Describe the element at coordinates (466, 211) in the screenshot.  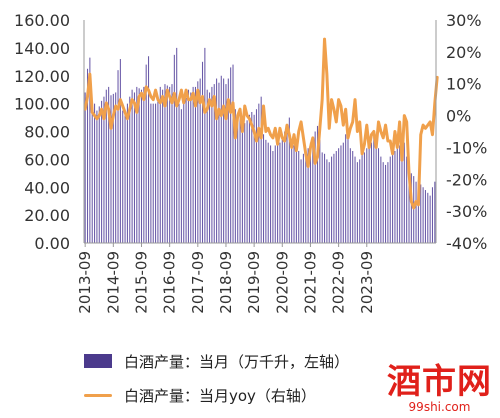
I see `right-axis-tick-label: -30%` at that location.